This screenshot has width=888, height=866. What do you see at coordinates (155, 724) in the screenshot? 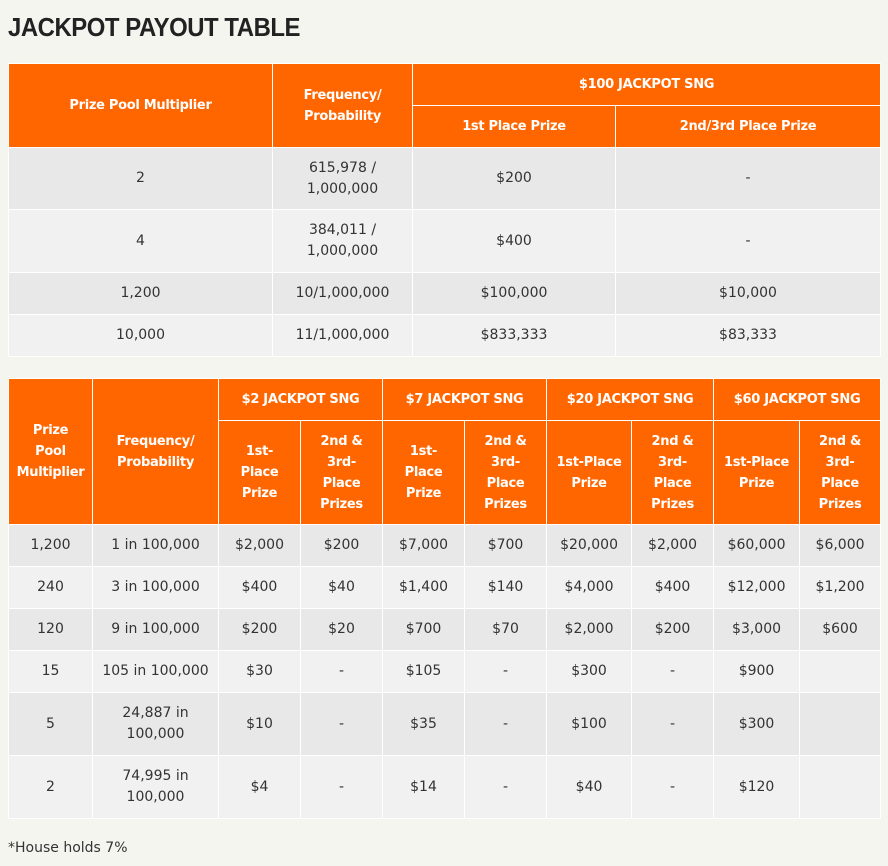
I see `frequency-cell: 24,887 in 100,000` at bounding box center [155, 724].